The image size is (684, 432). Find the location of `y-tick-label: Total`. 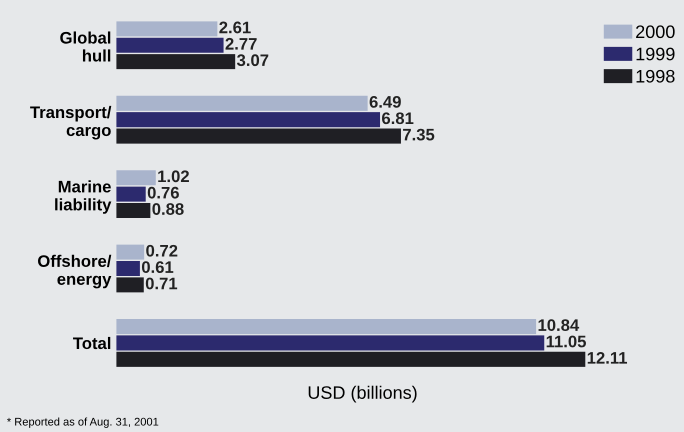

y-tick-label: Total is located at coordinates (91, 343).